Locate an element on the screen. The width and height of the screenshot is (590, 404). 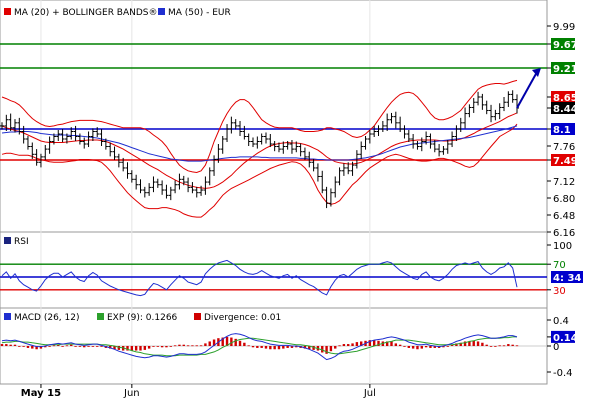
legend-signal: EXP (9): 0.1266 is located at coordinates (142, 318).